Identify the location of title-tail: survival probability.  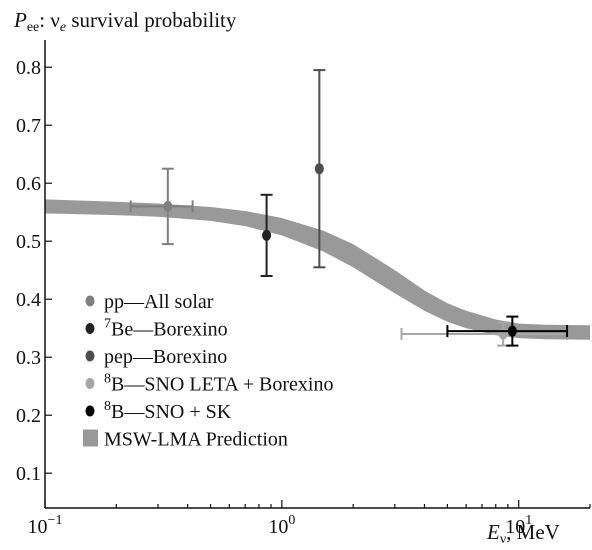
(151, 20).